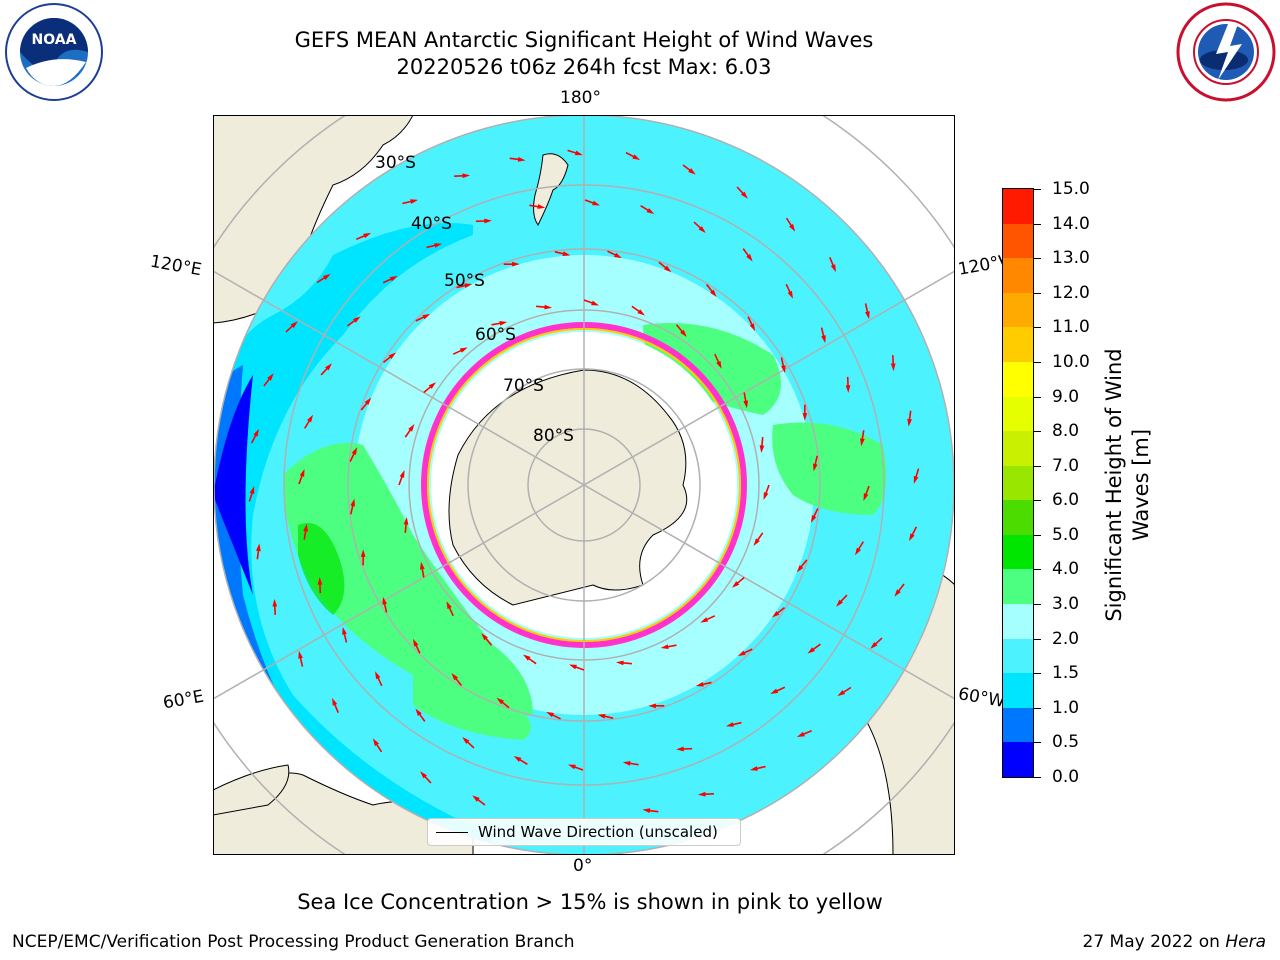  I want to click on colorbar-tick-label: 12.0, so click(1071, 292).